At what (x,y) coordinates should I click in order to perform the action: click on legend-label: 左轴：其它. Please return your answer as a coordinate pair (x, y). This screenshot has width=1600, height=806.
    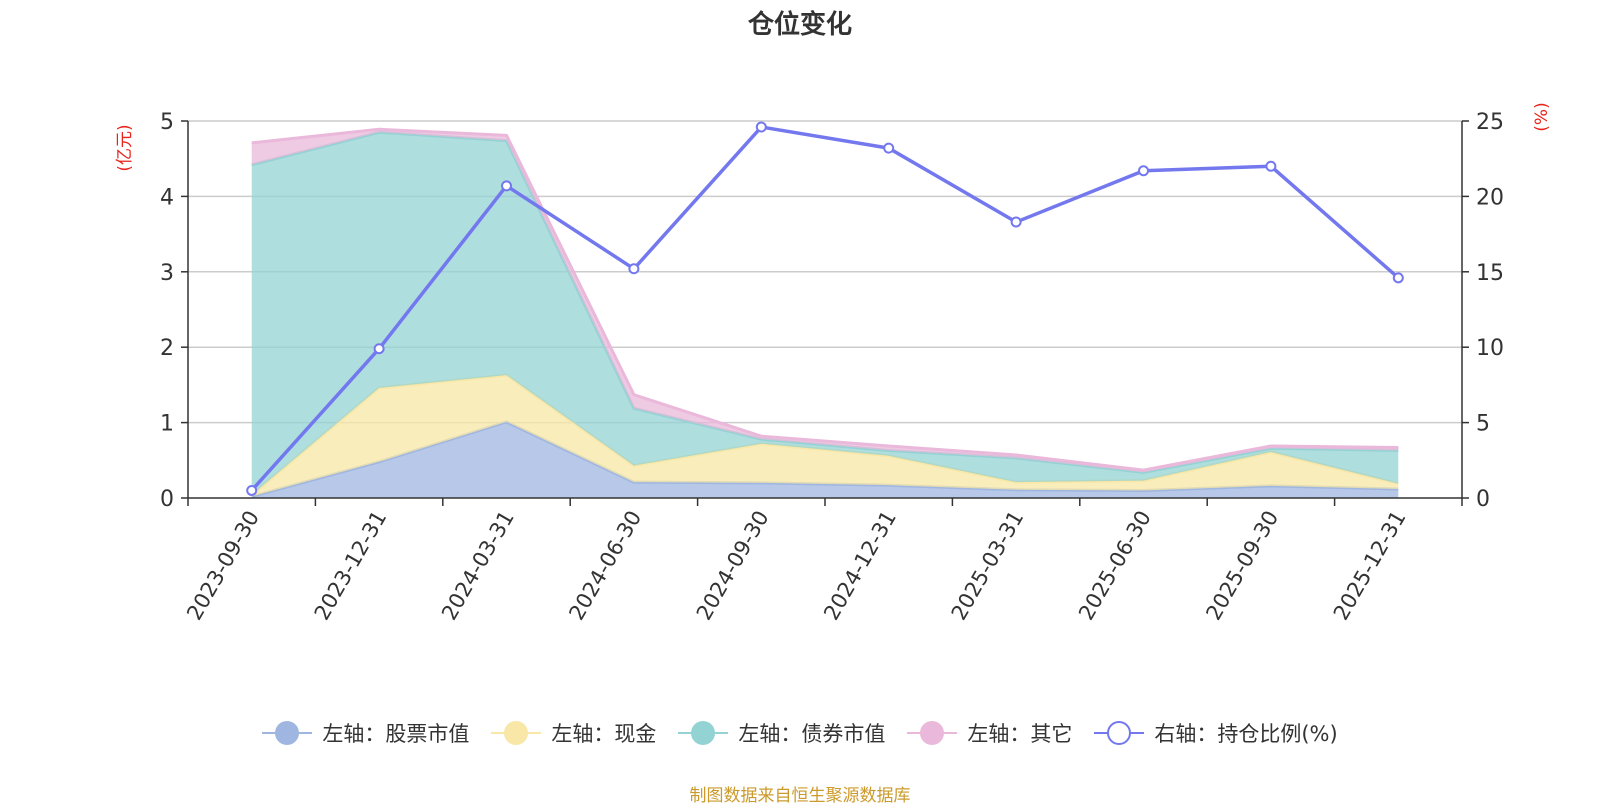
    Looking at the image, I should click on (1020, 734).